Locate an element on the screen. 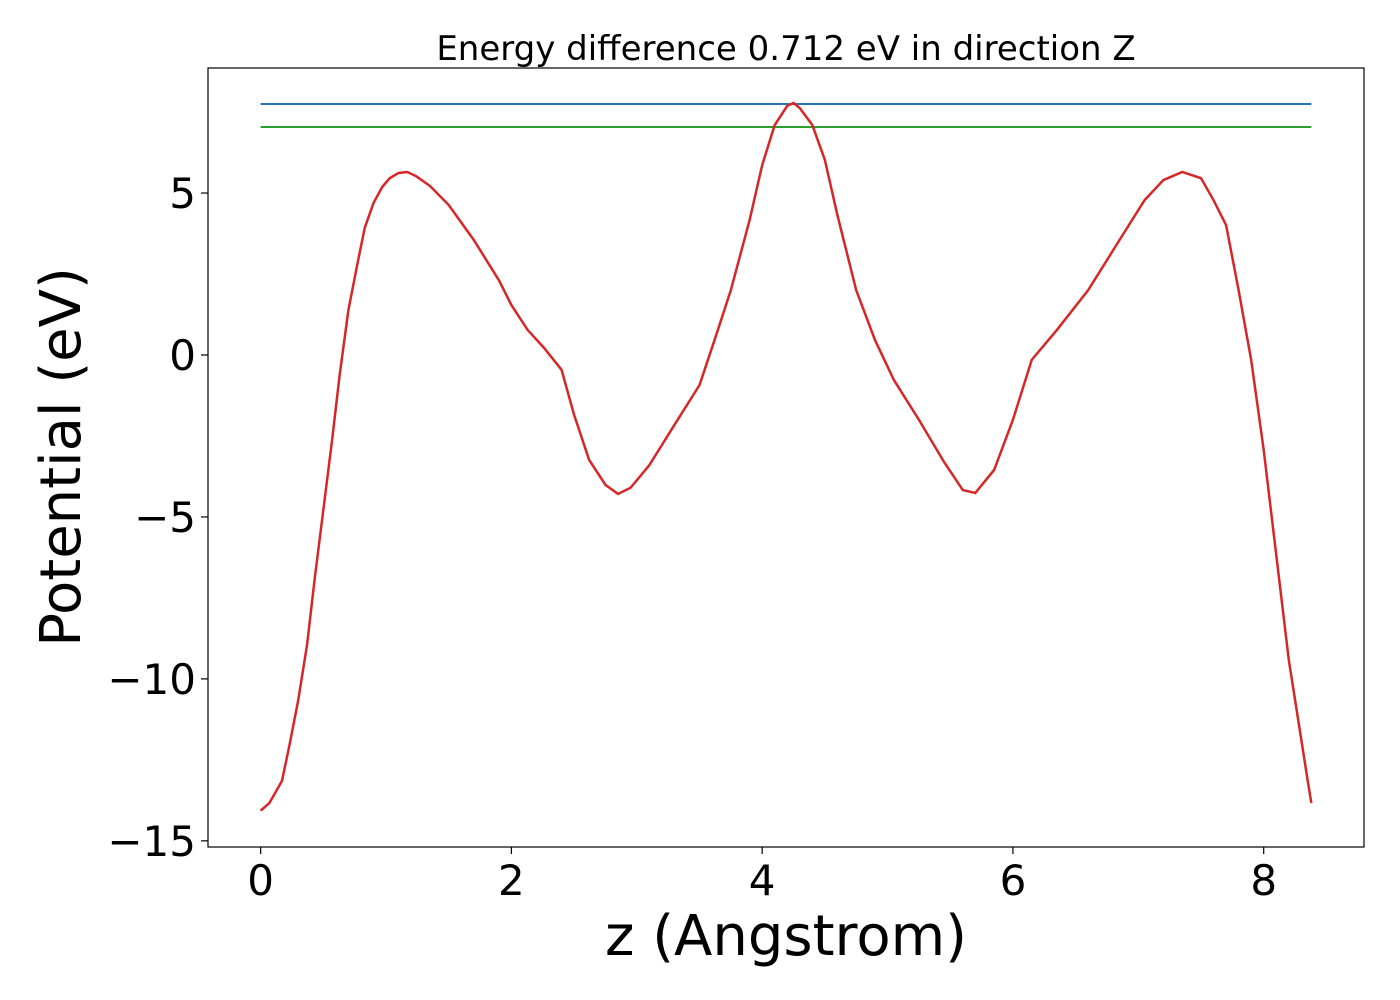  x-tick-label: 8 is located at coordinates (1263, 880).